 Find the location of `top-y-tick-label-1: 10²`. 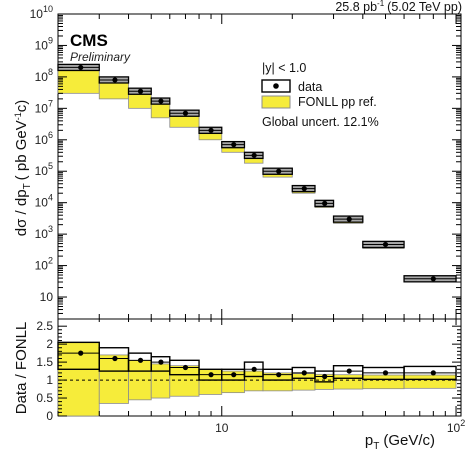

top-y-tick-label-1: 10² is located at coordinates (44, 264).